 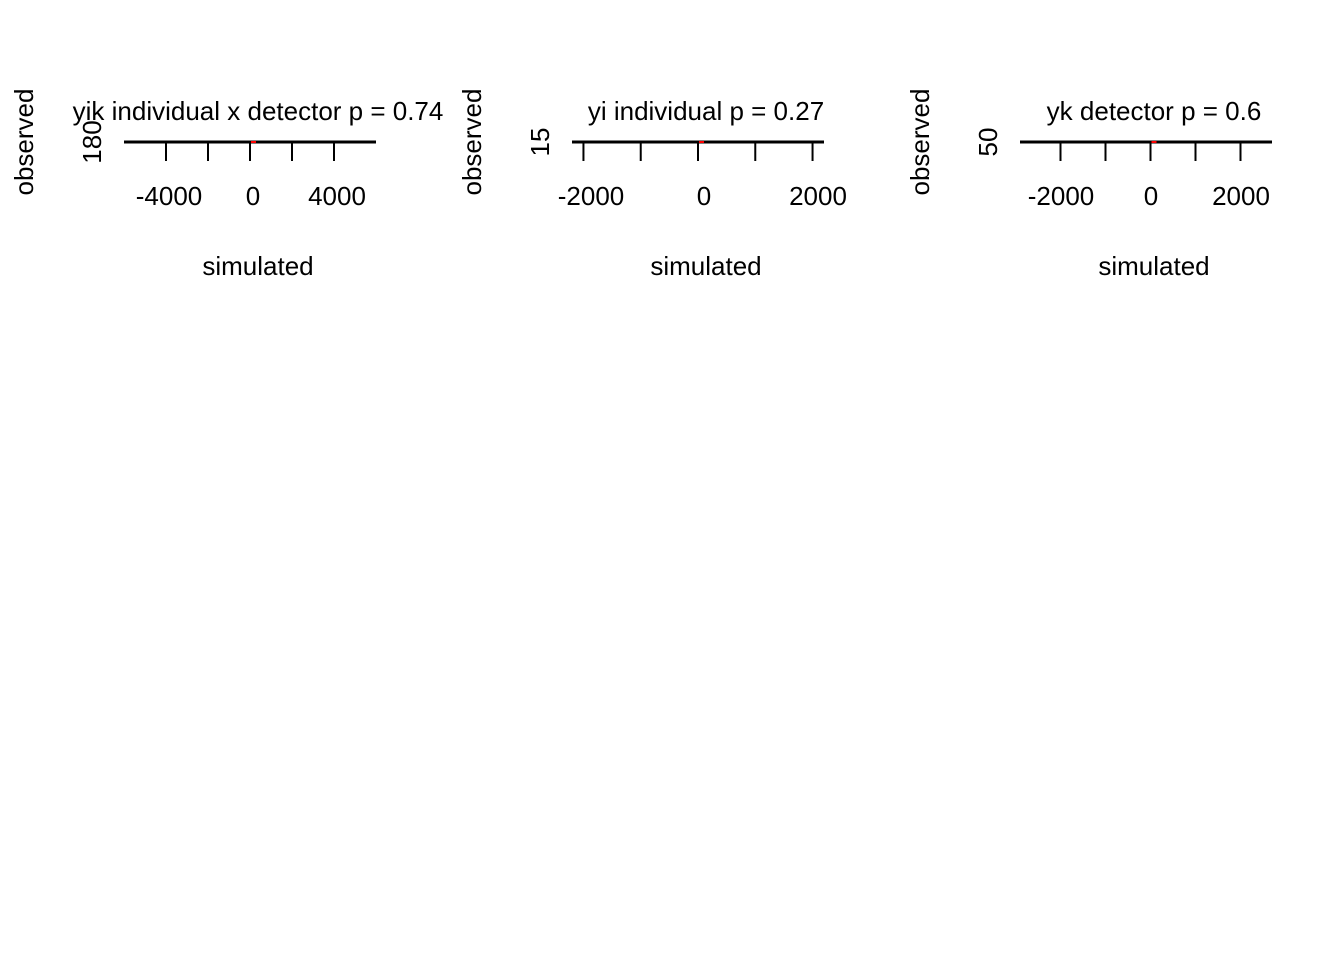 What do you see at coordinates (540, 142) in the screenshot?
I see `panel-2-y-tick-label: 15` at bounding box center [540, 142].